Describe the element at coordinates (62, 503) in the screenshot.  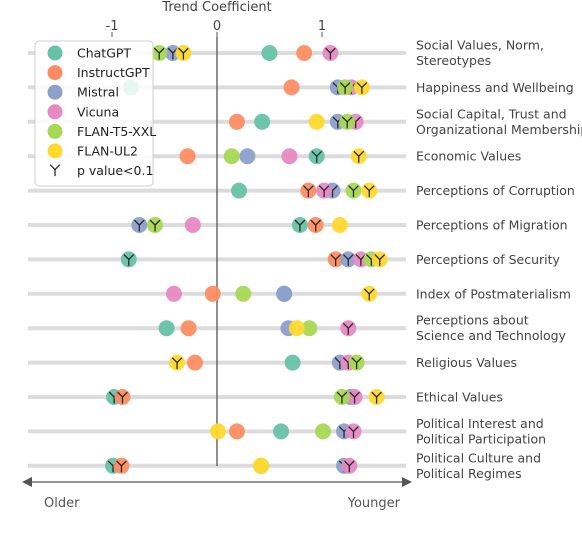
I see `older-label: Older` at that location.